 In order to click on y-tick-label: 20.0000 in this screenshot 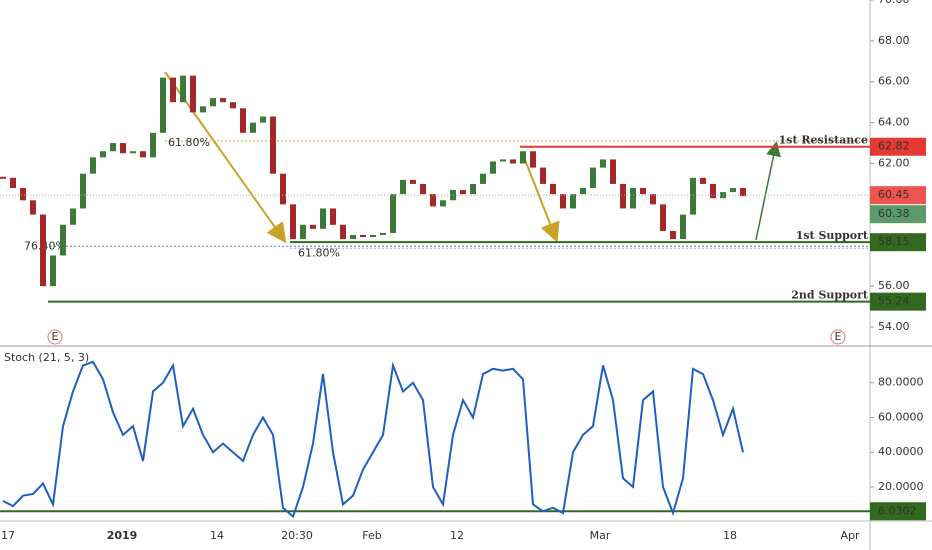, I will do `click(901, 486)`.